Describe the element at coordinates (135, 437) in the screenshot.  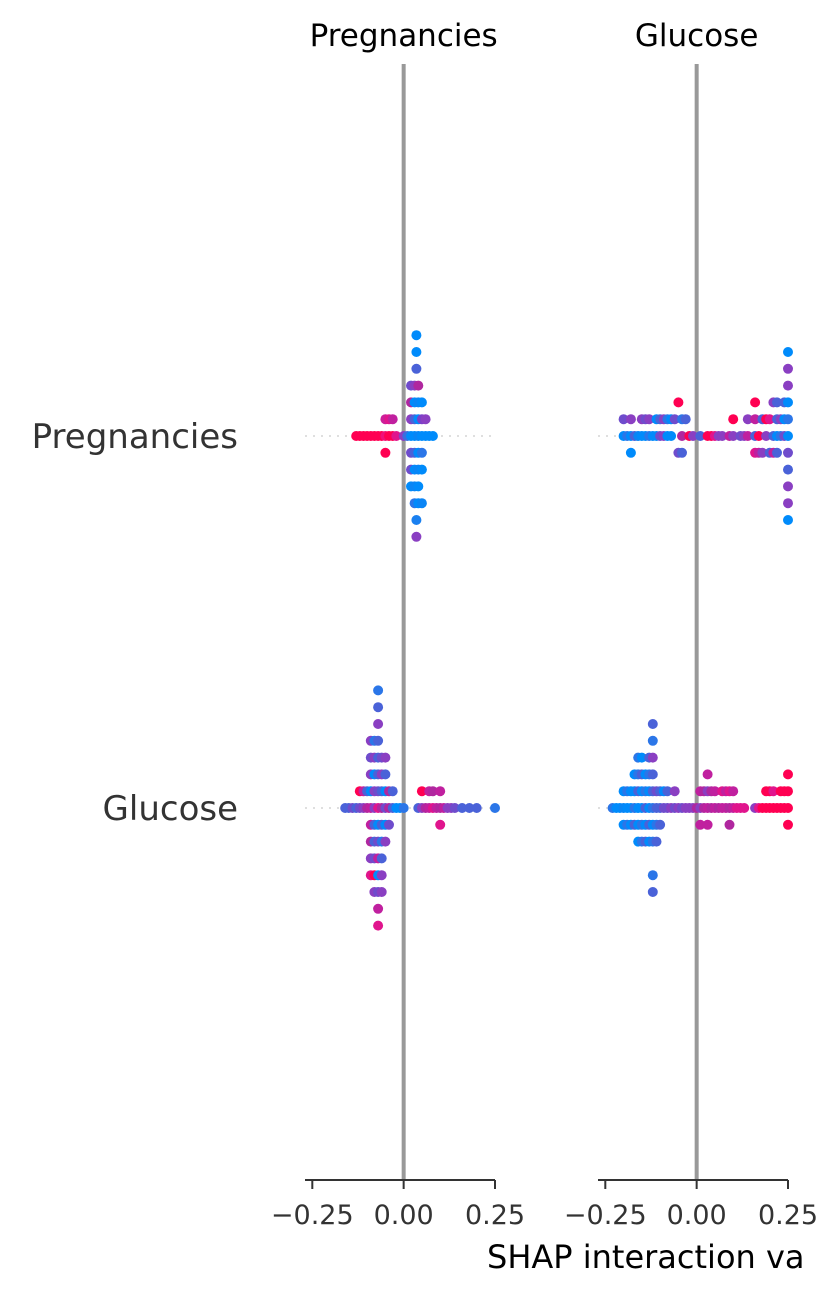
I see `row-label-pregnancies: Pregnancies` at that location.